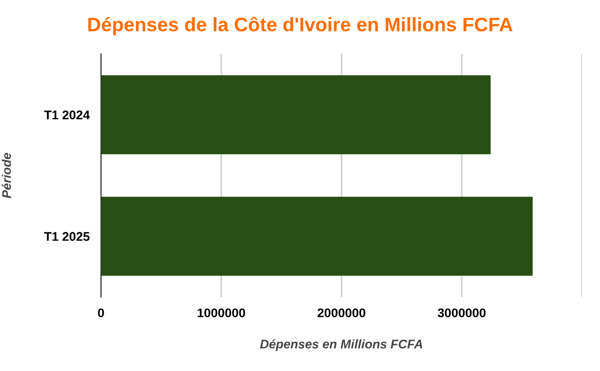  What do you see at coordinates (67, 115) in the screenshot?
I see `y-tick-label: T1 2024` at bounding box center [67, 115].